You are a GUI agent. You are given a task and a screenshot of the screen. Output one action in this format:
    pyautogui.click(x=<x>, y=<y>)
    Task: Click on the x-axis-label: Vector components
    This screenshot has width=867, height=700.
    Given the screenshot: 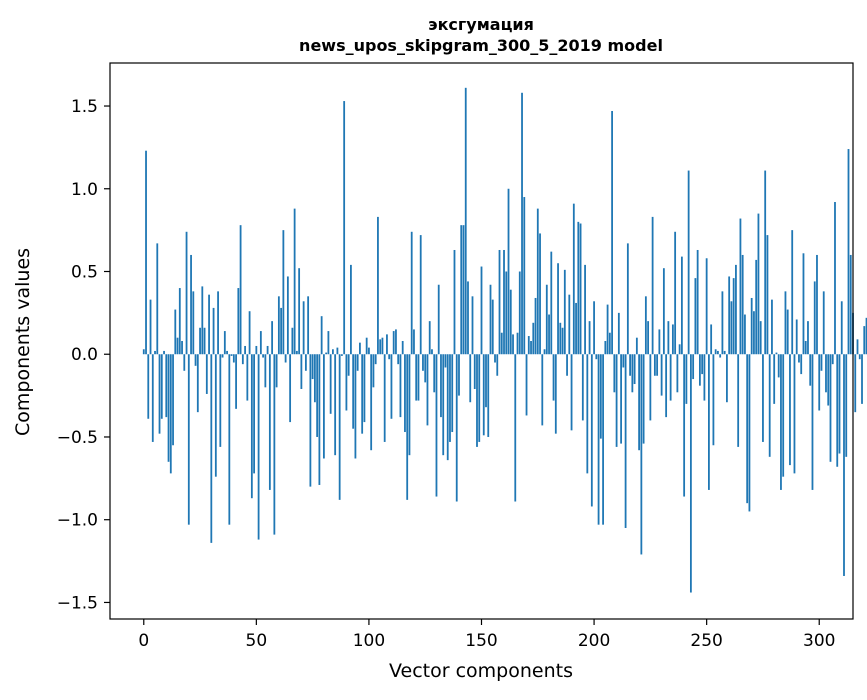 What is the action you would take?
    pyautogui.click(x=481, y=671)
    